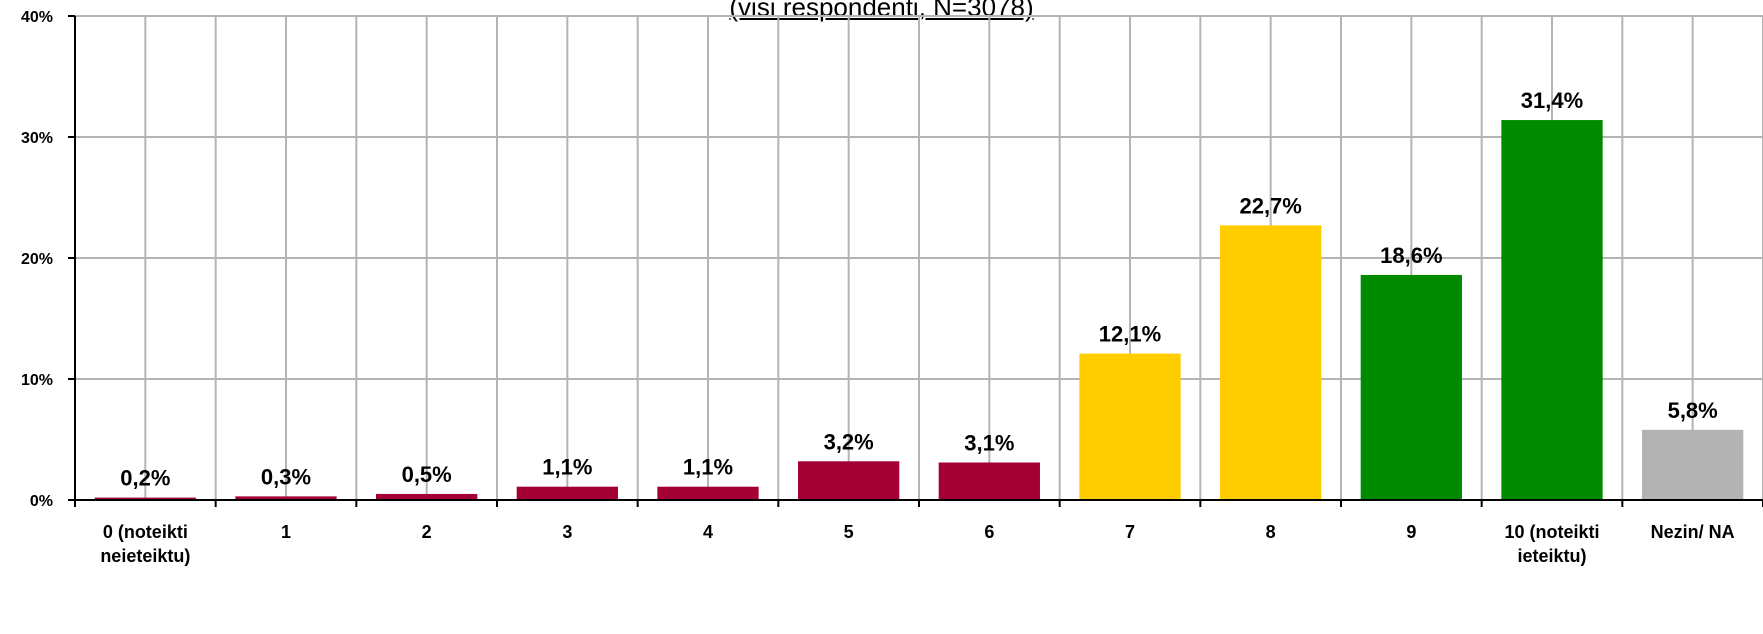  What do you see at coordinates (567, 532) in the screenshot?
I see `x-tick-label: 3` at bounding box center [567, 532].